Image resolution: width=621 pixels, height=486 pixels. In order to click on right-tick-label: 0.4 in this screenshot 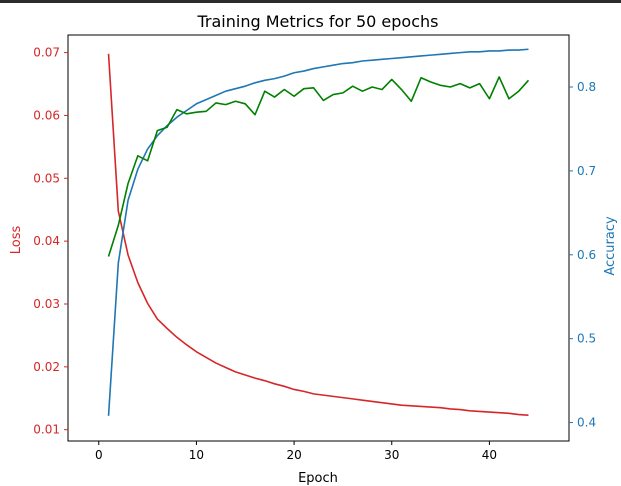, I will do `click(586, 423)`.